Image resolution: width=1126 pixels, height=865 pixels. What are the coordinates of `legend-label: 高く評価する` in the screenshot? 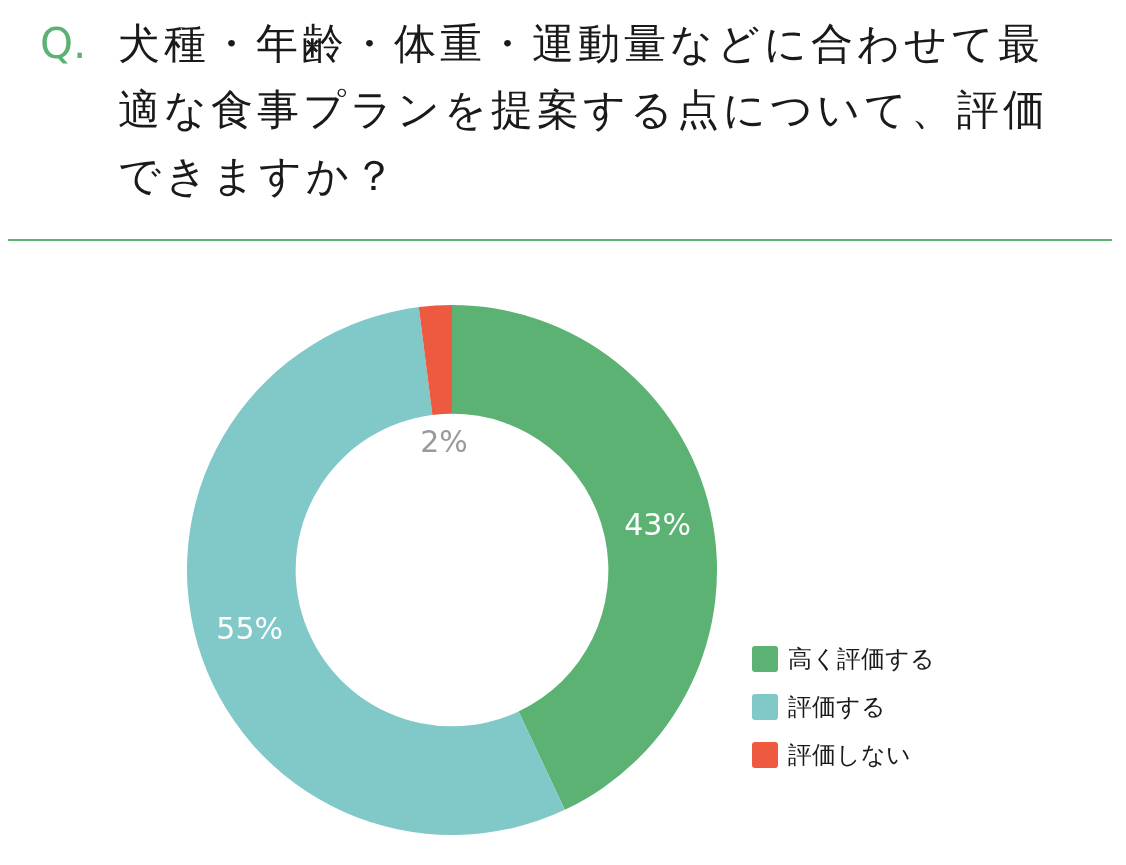 It's located at (861, 659).